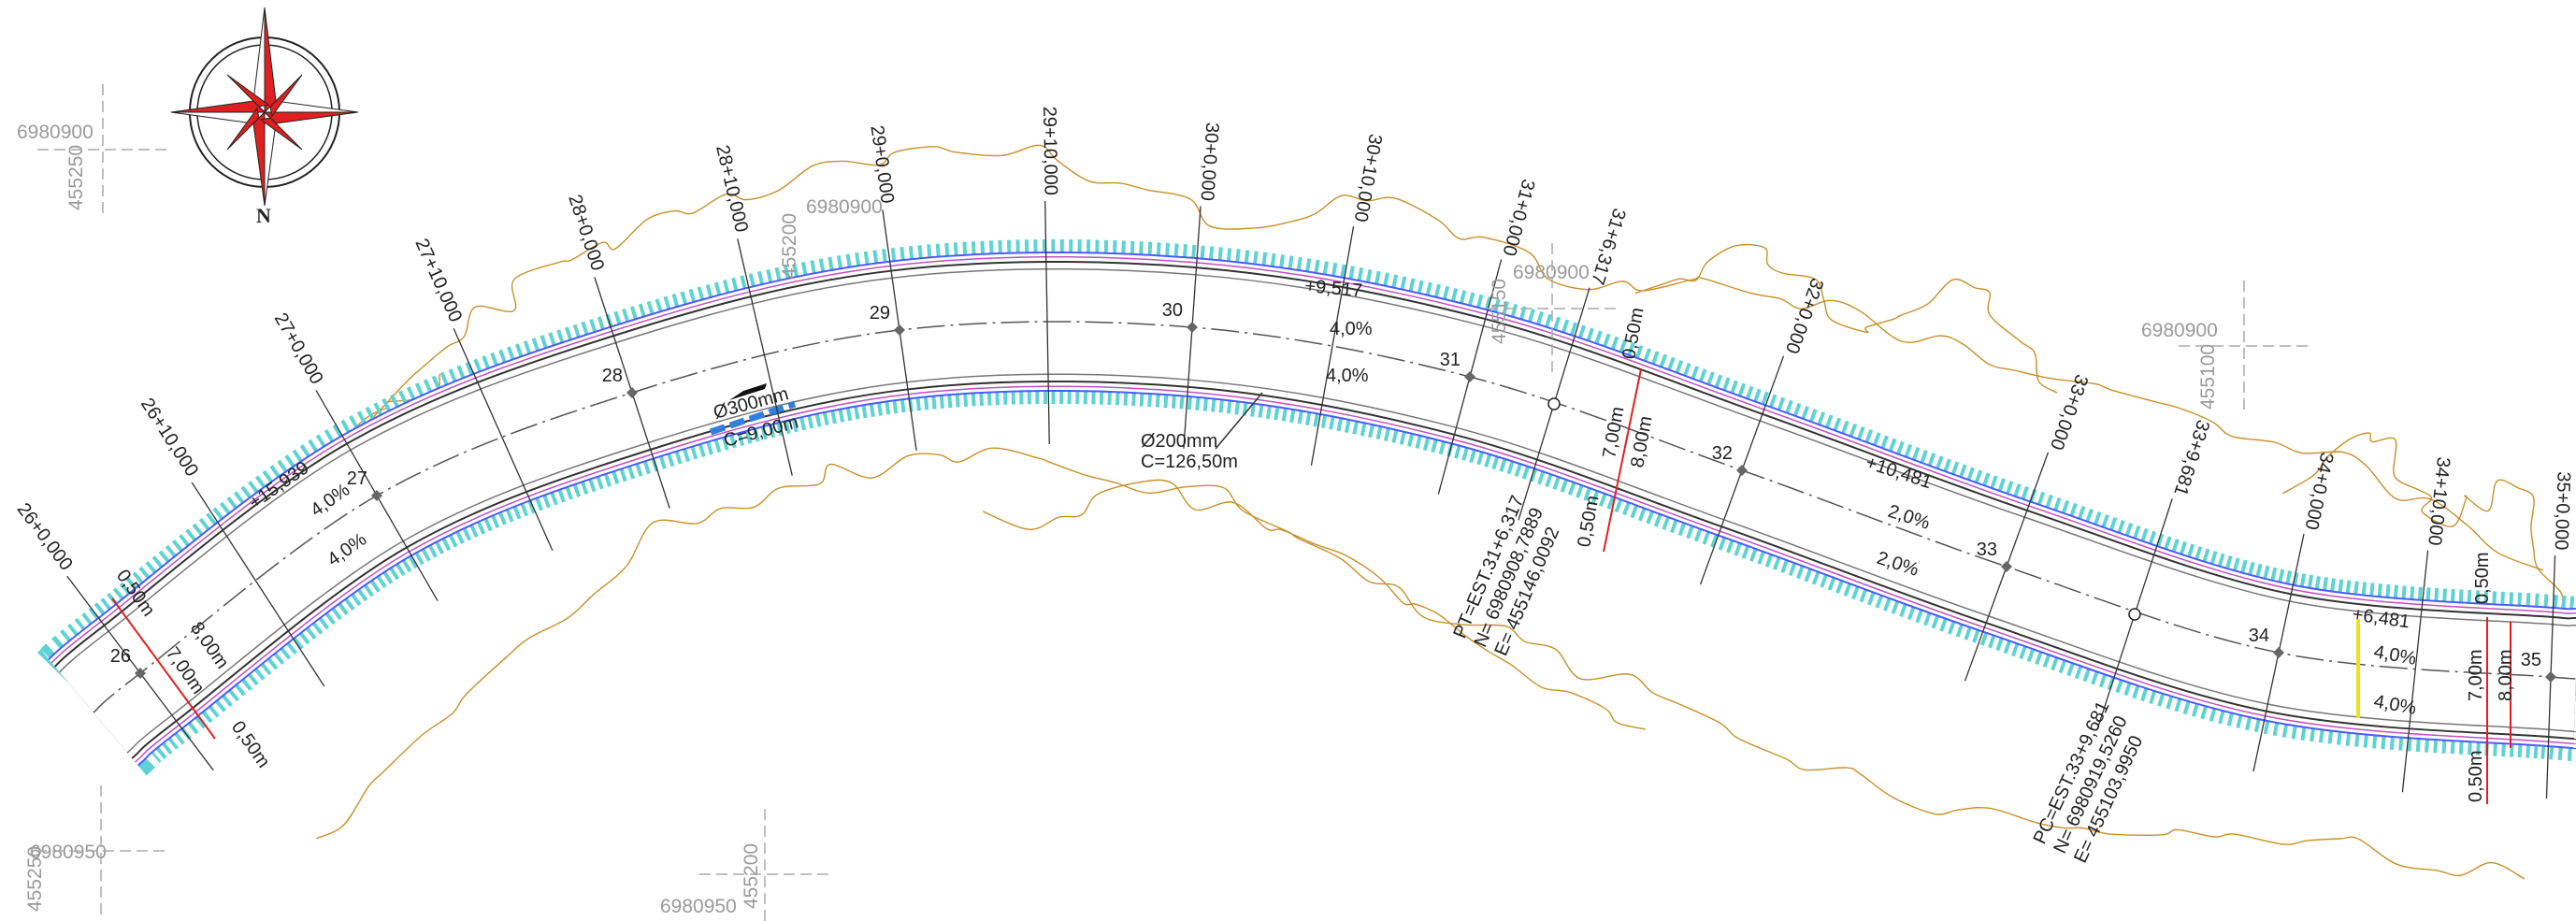 The height and width of the screenshot is (921, 2576). Describe the element at coordinates (1050, 151) in the screenshot. I see `station-label: 29+10,000` at that location.